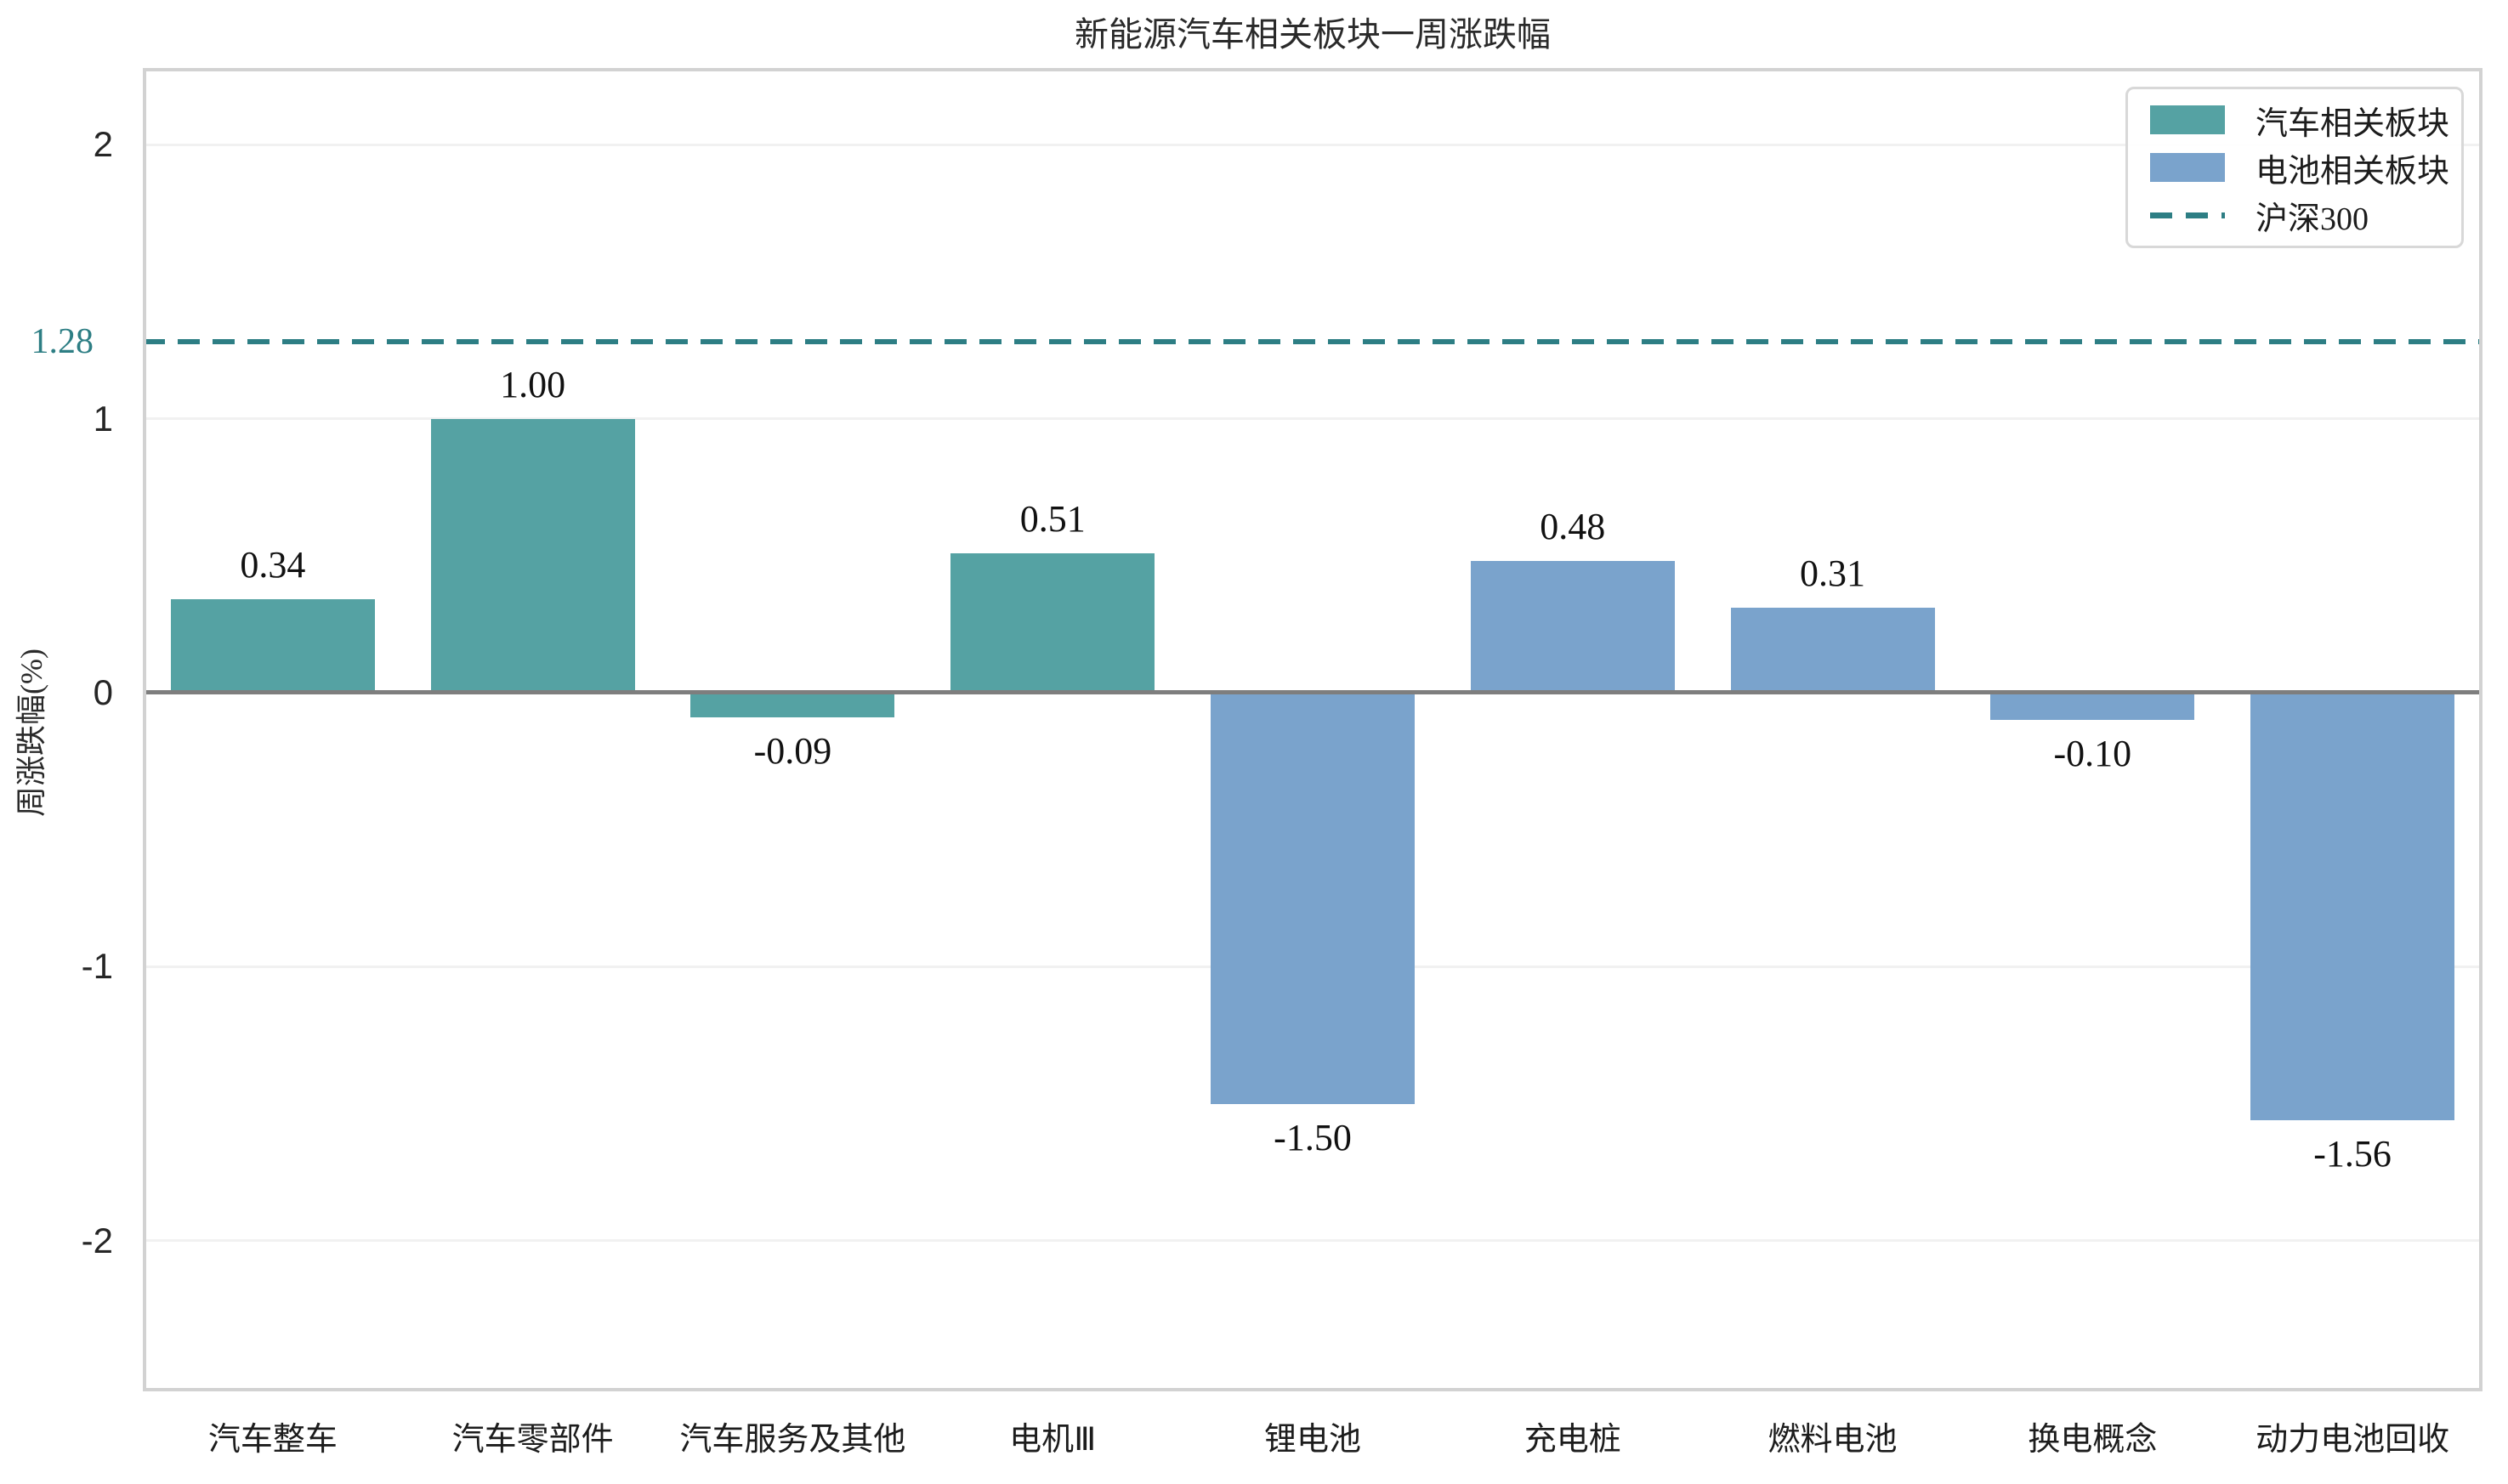  I want to click on bar-value-label: 0.34, so click(273, 565).